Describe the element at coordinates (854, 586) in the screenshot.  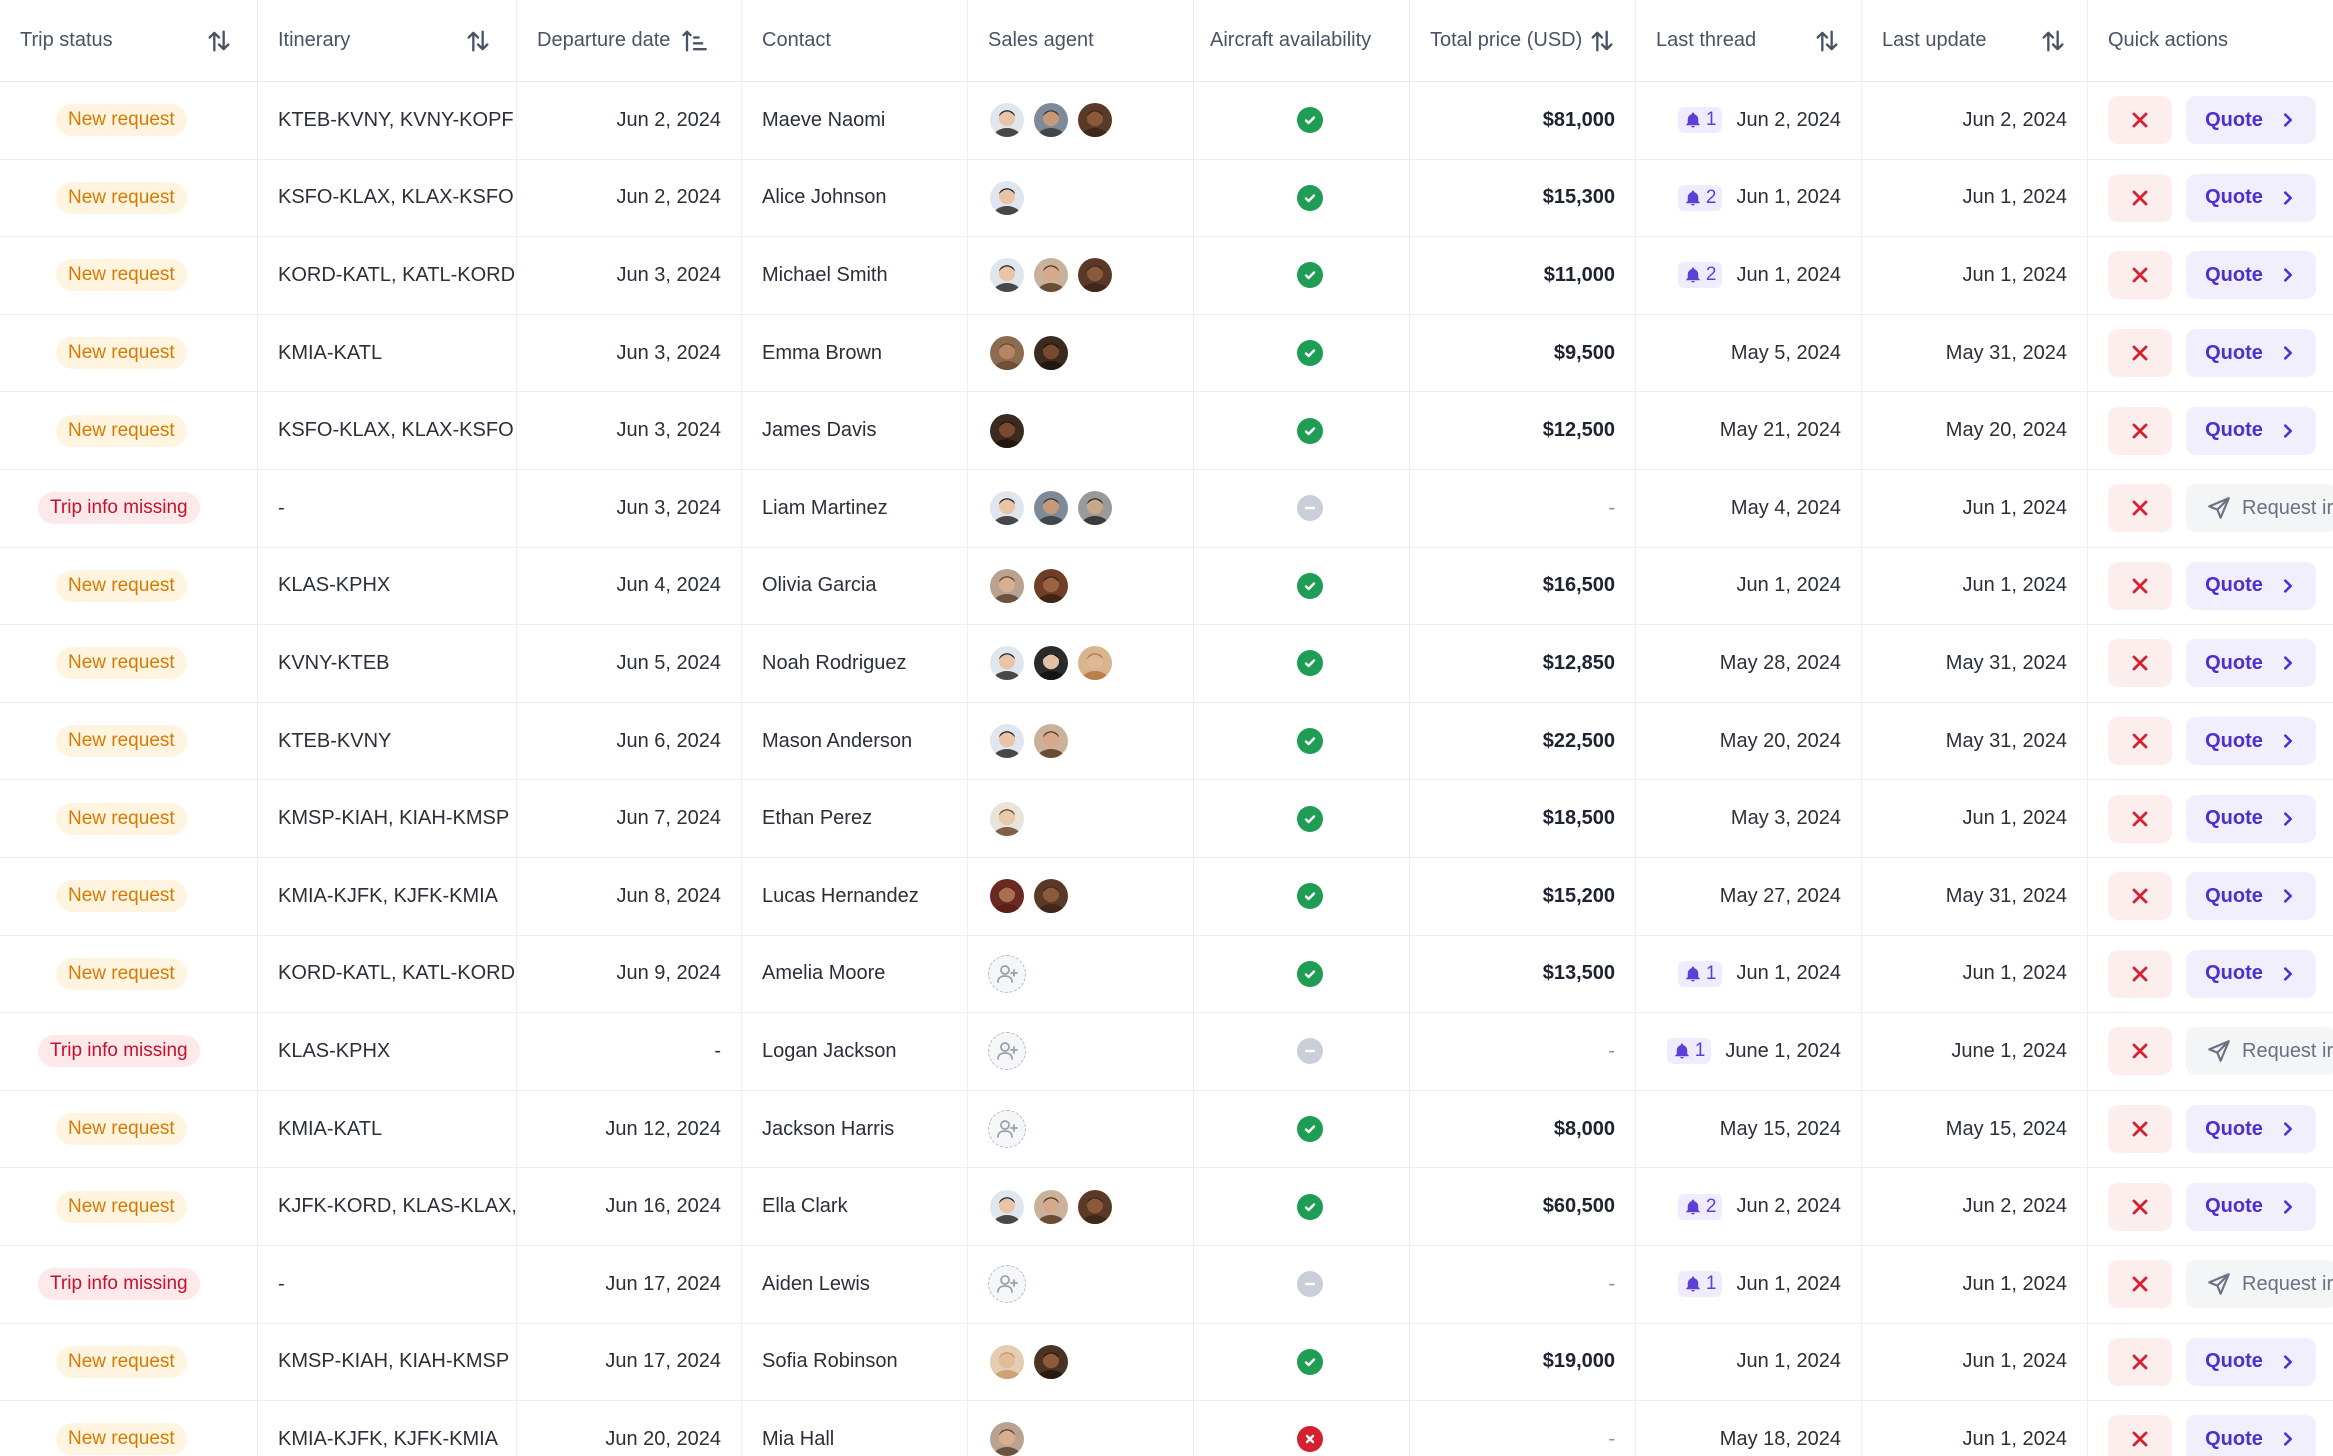
I see `contact-cell: Olivia Garcia` at that location.